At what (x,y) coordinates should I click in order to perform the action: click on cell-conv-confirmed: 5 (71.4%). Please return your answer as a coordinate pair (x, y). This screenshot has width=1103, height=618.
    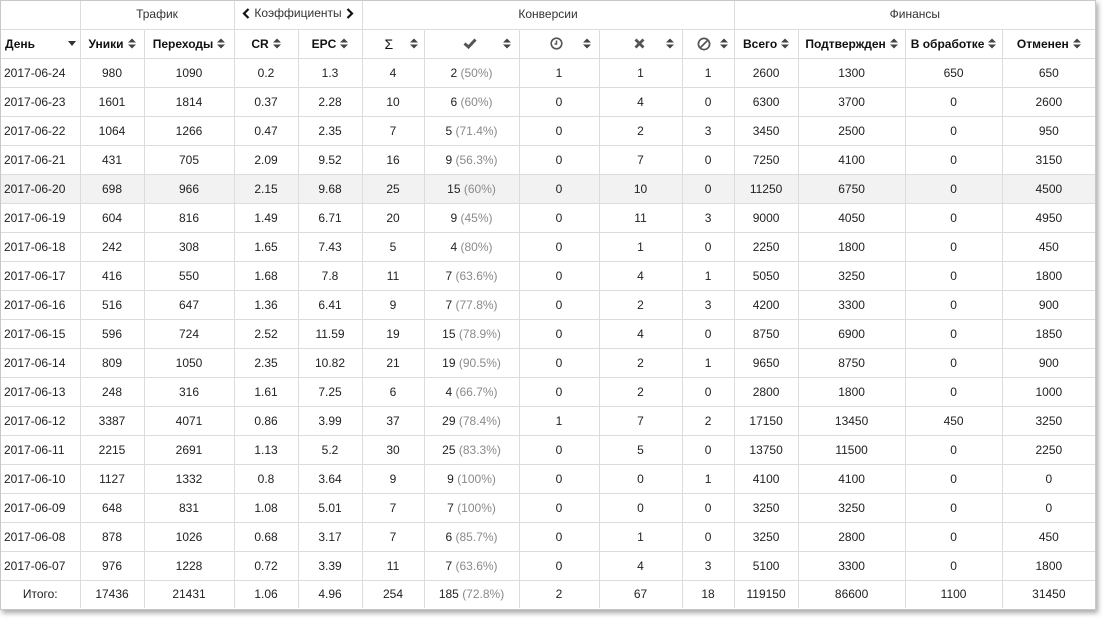
    Looking at the image, I should click on (472, 131).